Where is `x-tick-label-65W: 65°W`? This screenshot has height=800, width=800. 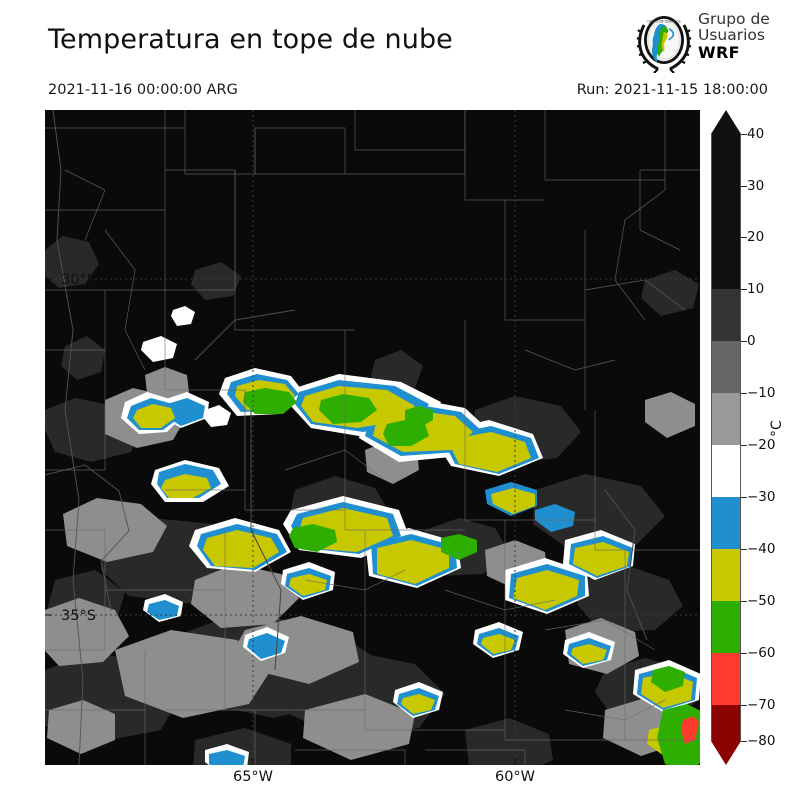 x-tick-label-65W: 65°W is located at coordinates (253, 777).